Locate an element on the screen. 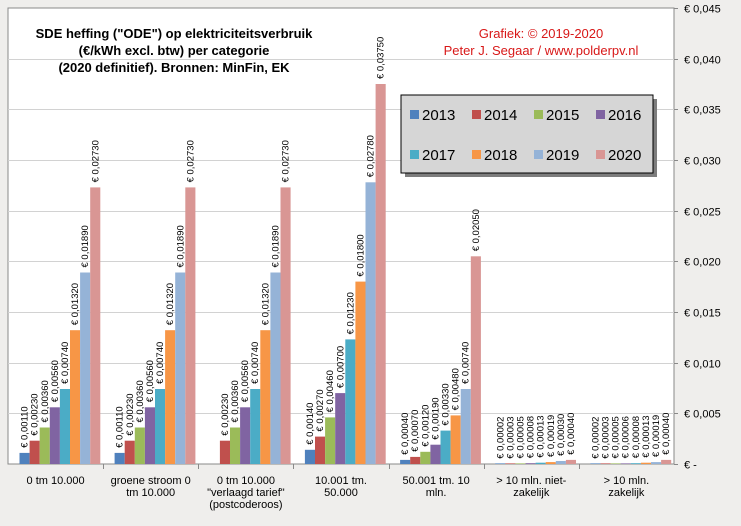 The height and width of the screenshot is (526, 741). data-label: € 0,00190 is located at coordinates (435, 418).